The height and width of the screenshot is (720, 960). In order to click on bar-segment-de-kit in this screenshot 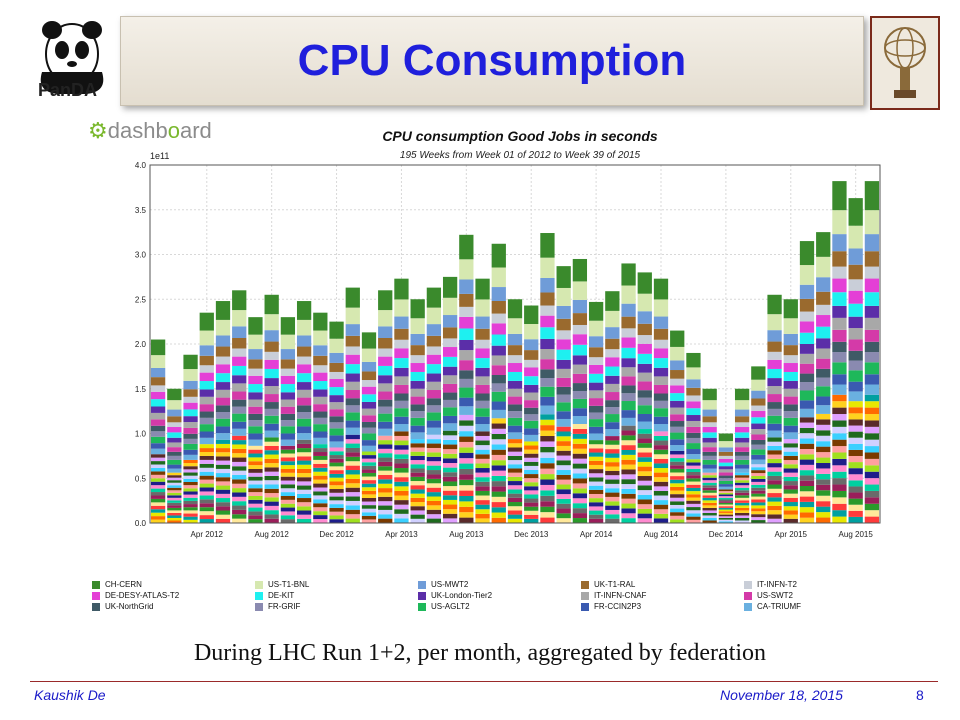, I will do `click(206, 385)`.